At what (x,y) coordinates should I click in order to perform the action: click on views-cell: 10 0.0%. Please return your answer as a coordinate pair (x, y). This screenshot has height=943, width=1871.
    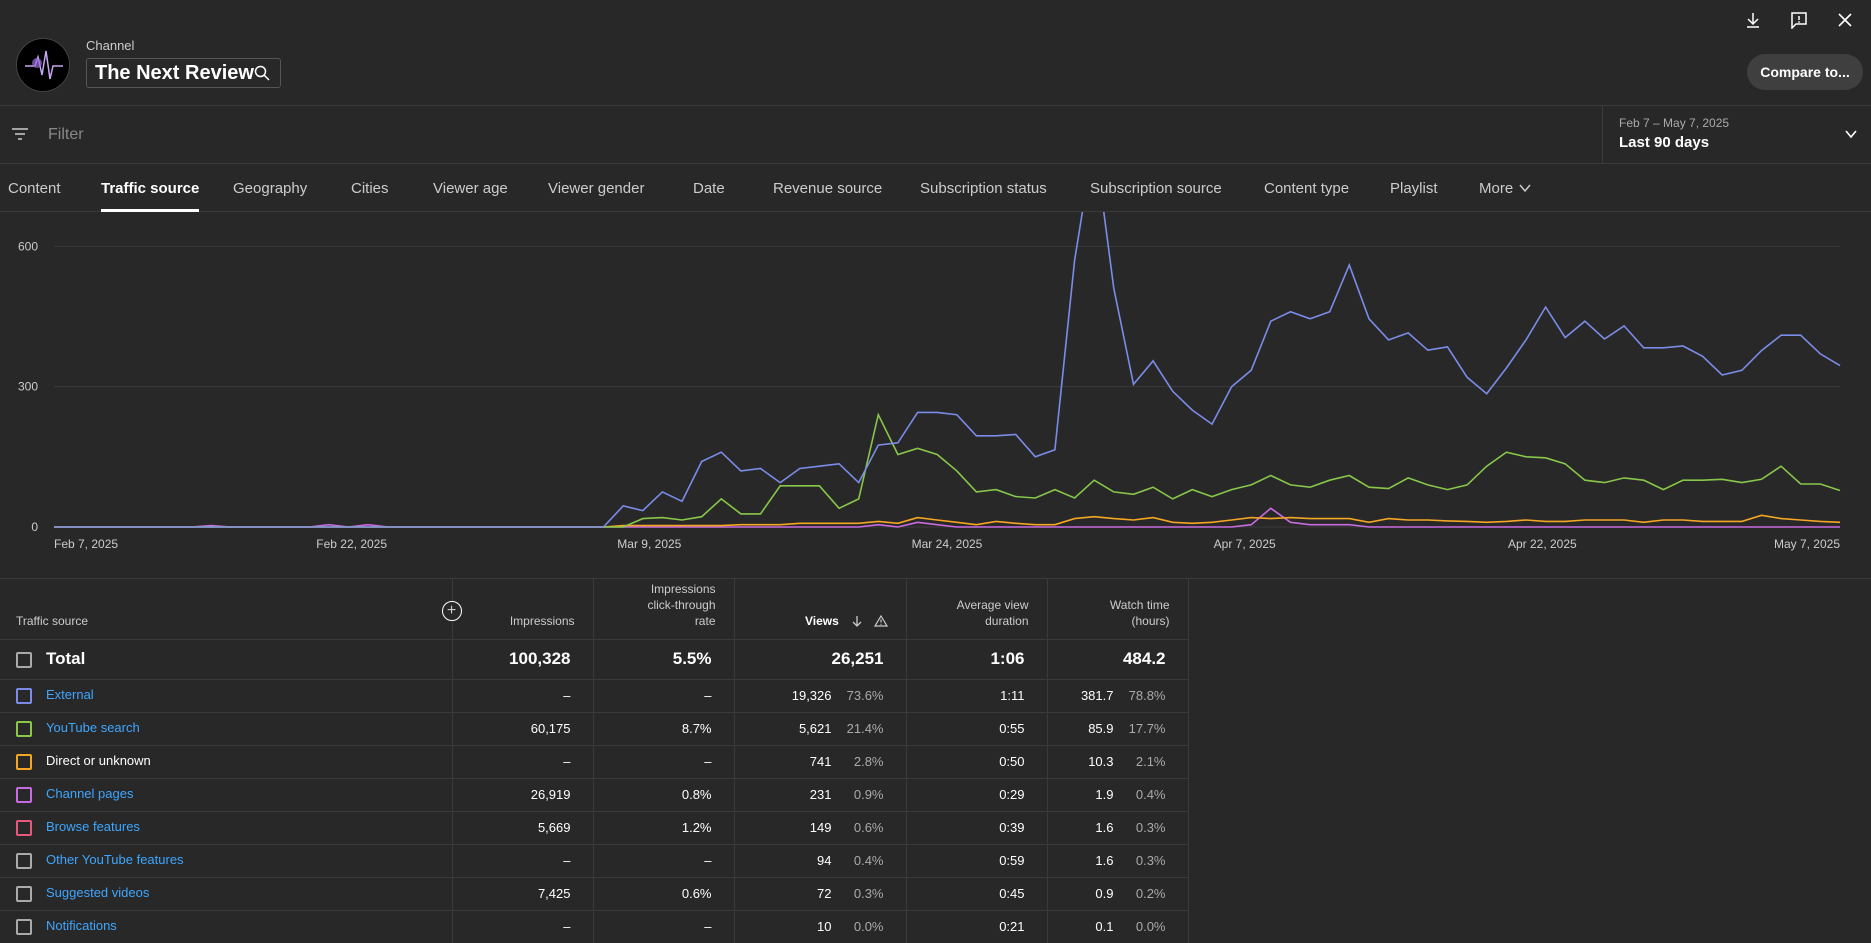
    Looking at the image, I should click on (820, 926).